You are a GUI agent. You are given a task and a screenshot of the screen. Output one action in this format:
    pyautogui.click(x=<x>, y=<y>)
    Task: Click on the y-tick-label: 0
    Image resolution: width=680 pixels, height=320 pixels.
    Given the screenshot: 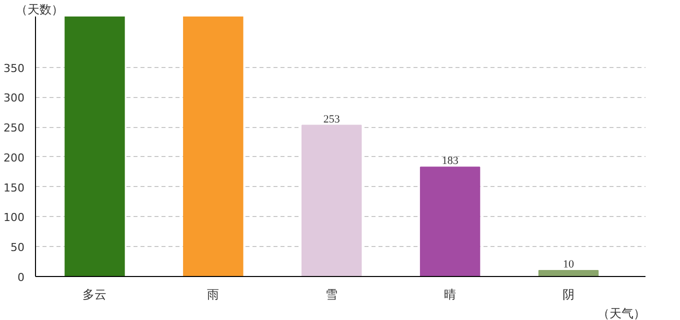 What is the action you would take?
    pyautogui.click(x=21, y=277)
    